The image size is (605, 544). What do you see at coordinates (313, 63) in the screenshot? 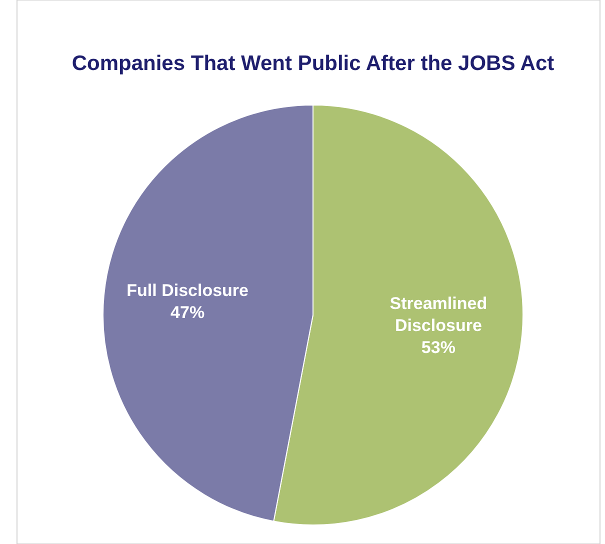
I see `chart-title: Companies That Went Public After the JOBS Act` at bounding box center [313, 63].